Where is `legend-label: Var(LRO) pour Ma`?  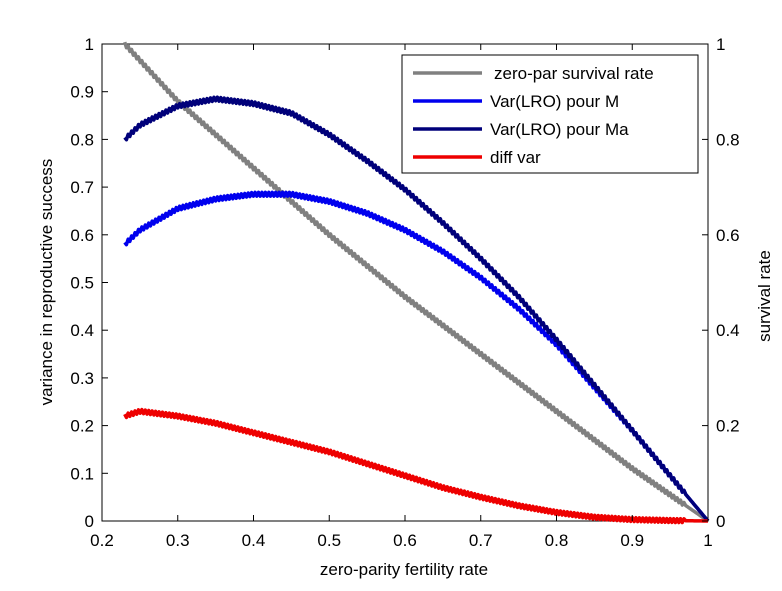
legend-label: Var(LRO) pour Ma is located at coordinates (559, 129).